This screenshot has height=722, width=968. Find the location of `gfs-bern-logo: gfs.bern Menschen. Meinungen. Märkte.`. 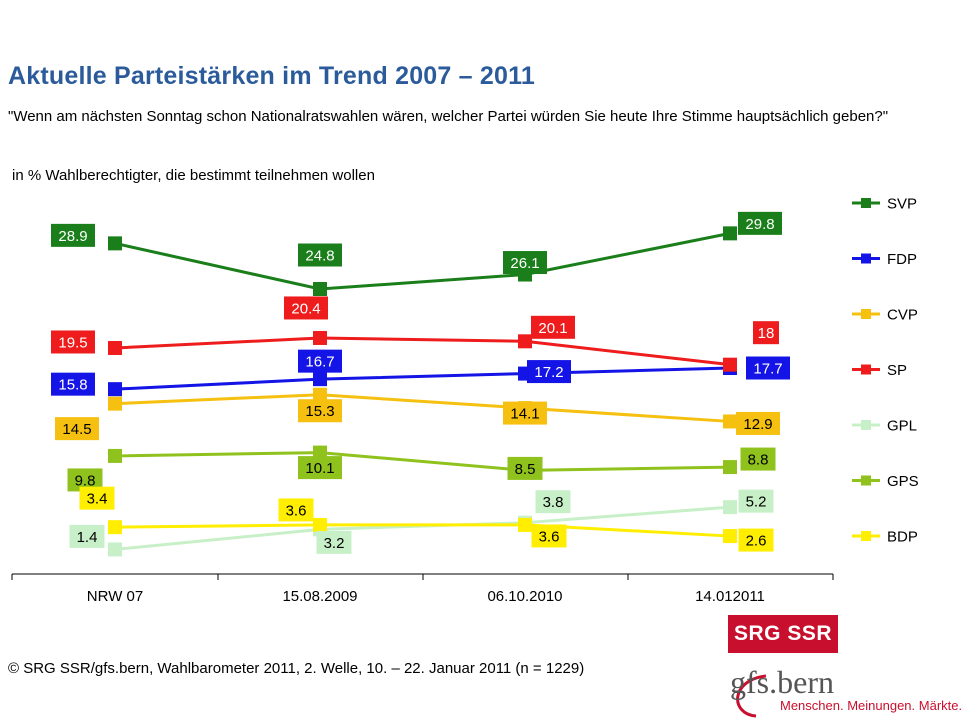

gfs-bern-logo: gfs.bern Menschen. Meinungen. Märkte. is located at coordinates (846, 691).